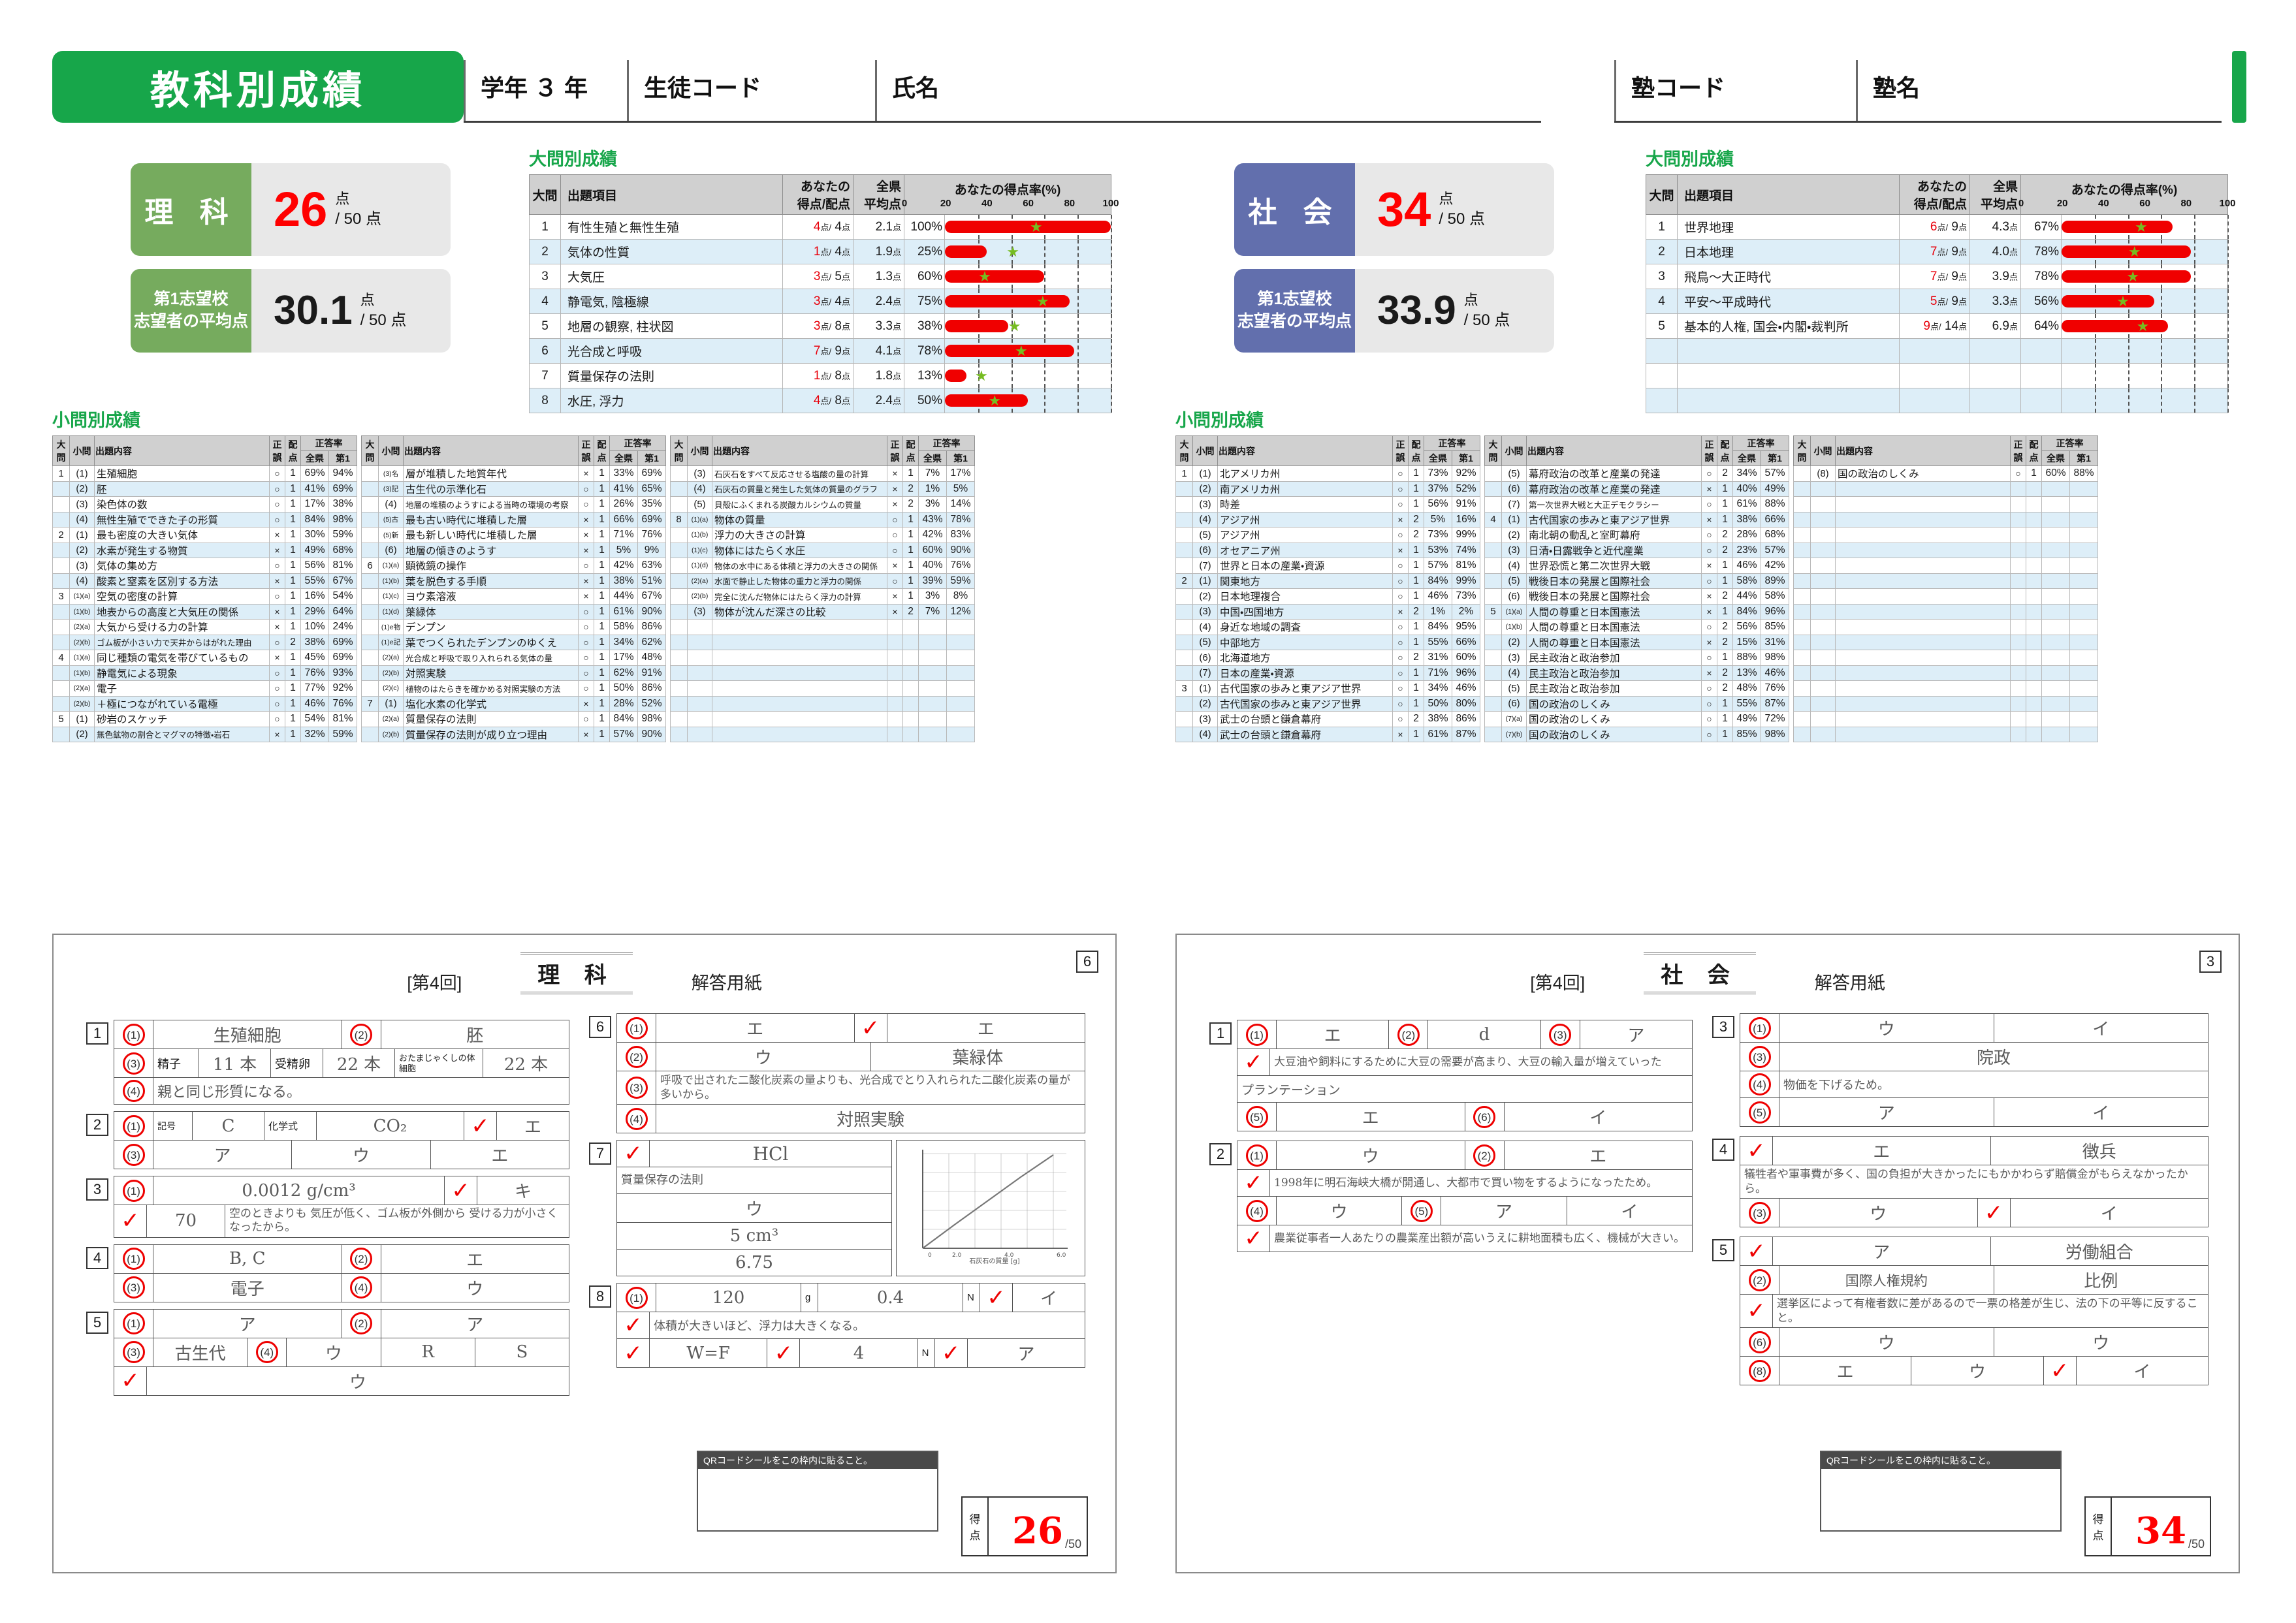 This screenshot has height=1623, width=2296. I want to click on social-q5-a6: ウ, so click(2101, 1344).